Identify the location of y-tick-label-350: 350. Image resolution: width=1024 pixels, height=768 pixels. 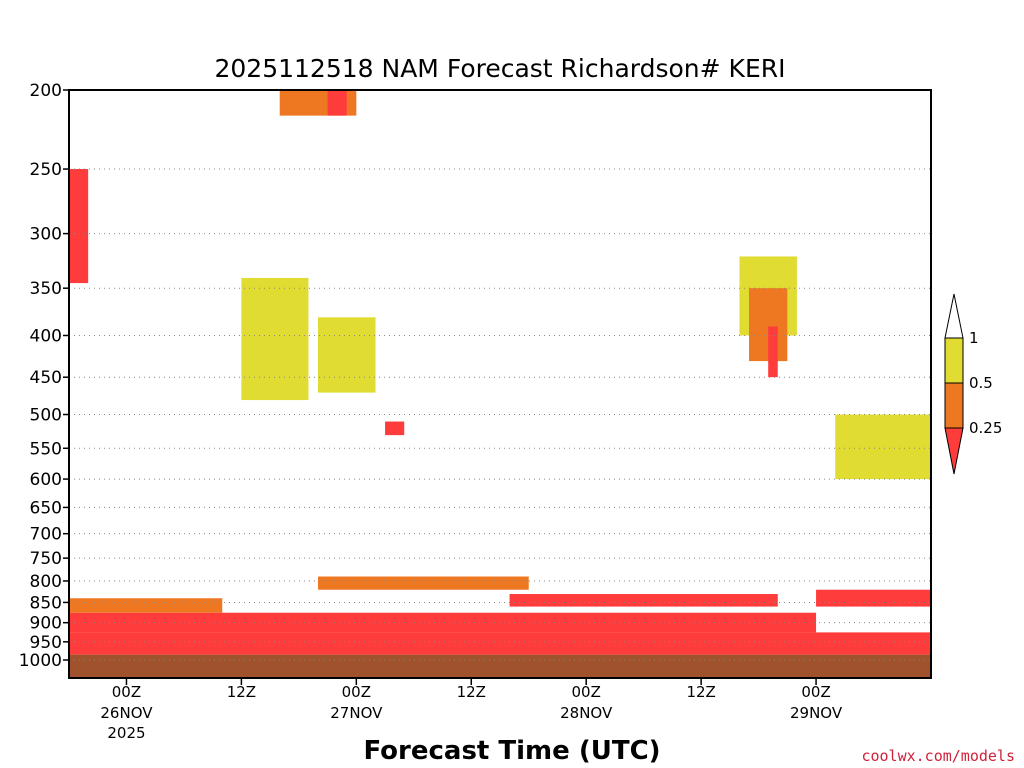
(46, 289).